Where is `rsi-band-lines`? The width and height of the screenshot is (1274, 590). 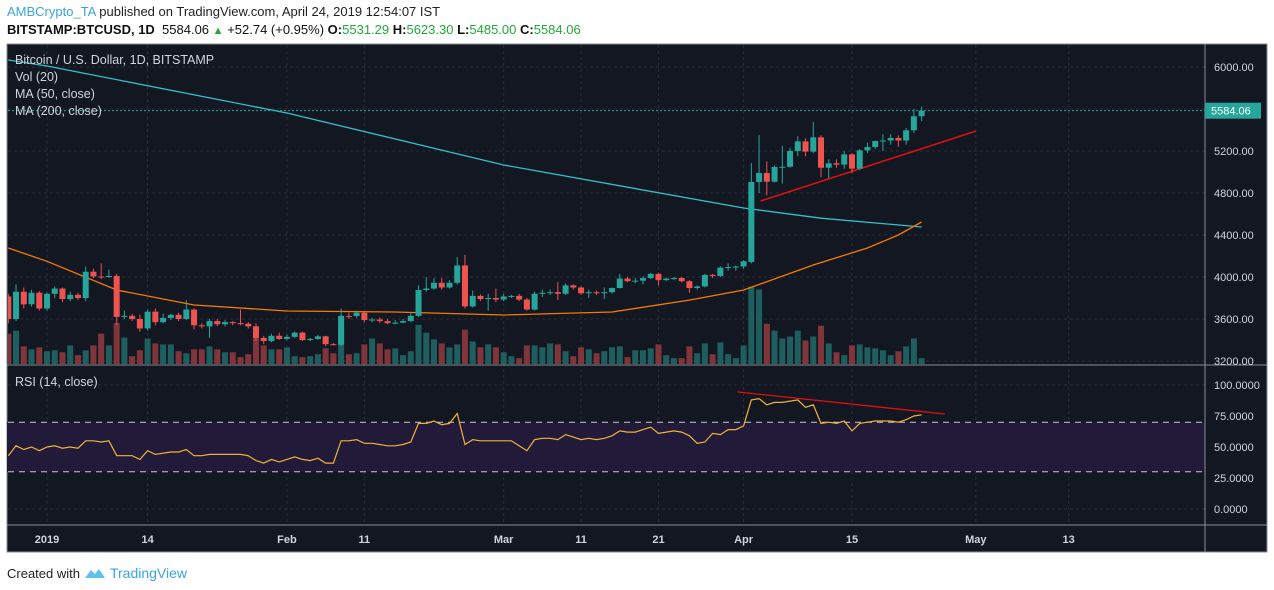
rsi-band-lines is located at coordinates (606, 447).